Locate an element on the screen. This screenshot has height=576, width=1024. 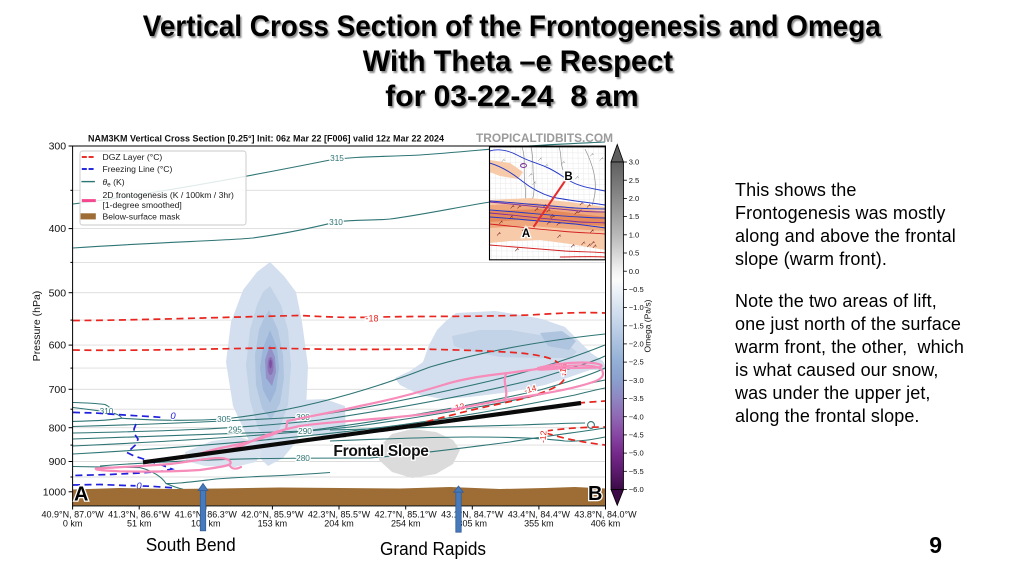
svg-text: 355 km is located at coordinates (539, 524).